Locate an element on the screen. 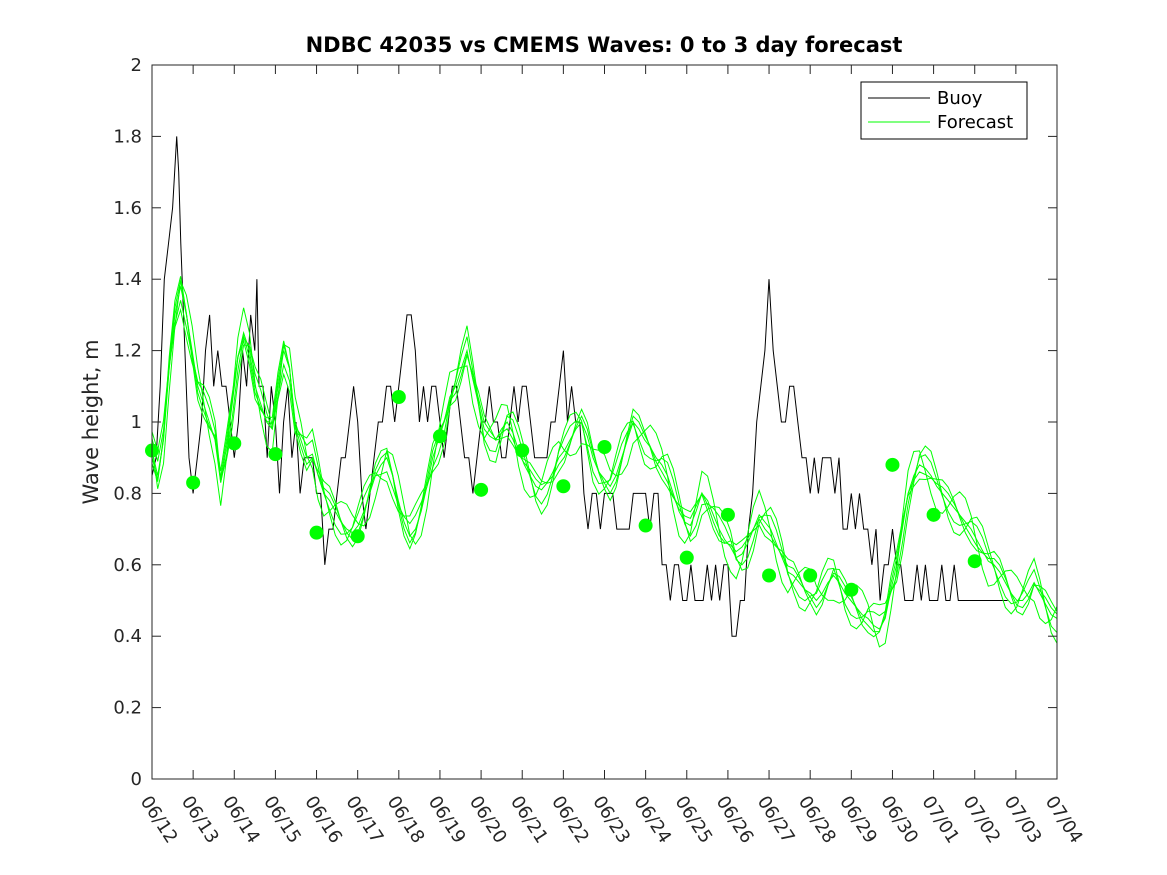  legend-box is located at coordinates (944, 110).